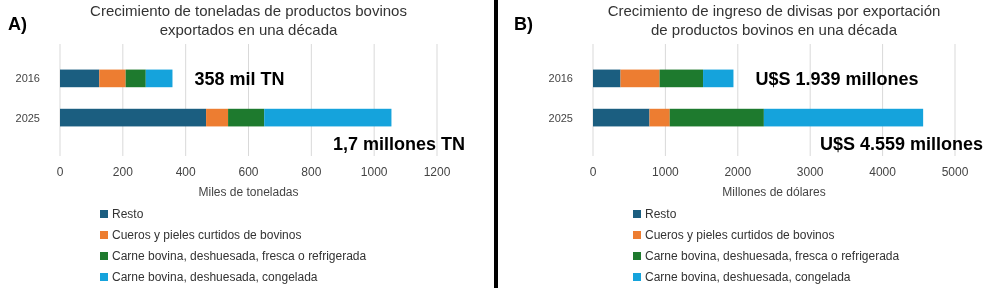 Image resolution: width=1003 pixels, height=288 pixels. I want to click on x-tick-label: 1200, so click(437, 172).